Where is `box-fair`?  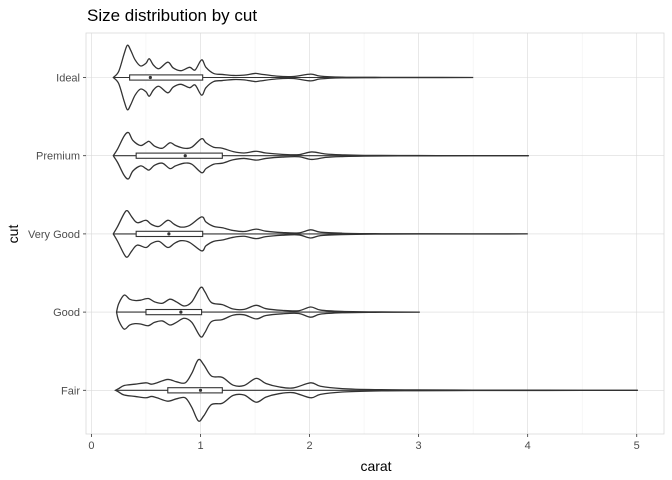
box-fair is located at coordinates (195, 390).